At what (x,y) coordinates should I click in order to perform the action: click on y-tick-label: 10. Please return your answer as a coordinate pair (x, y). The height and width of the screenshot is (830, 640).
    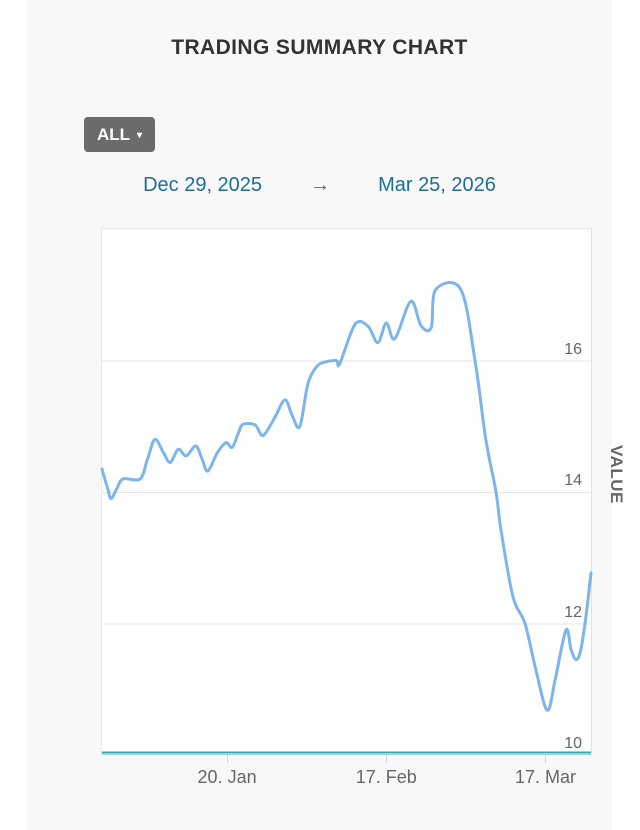
    Looking at the image, I should click on (573, 743).